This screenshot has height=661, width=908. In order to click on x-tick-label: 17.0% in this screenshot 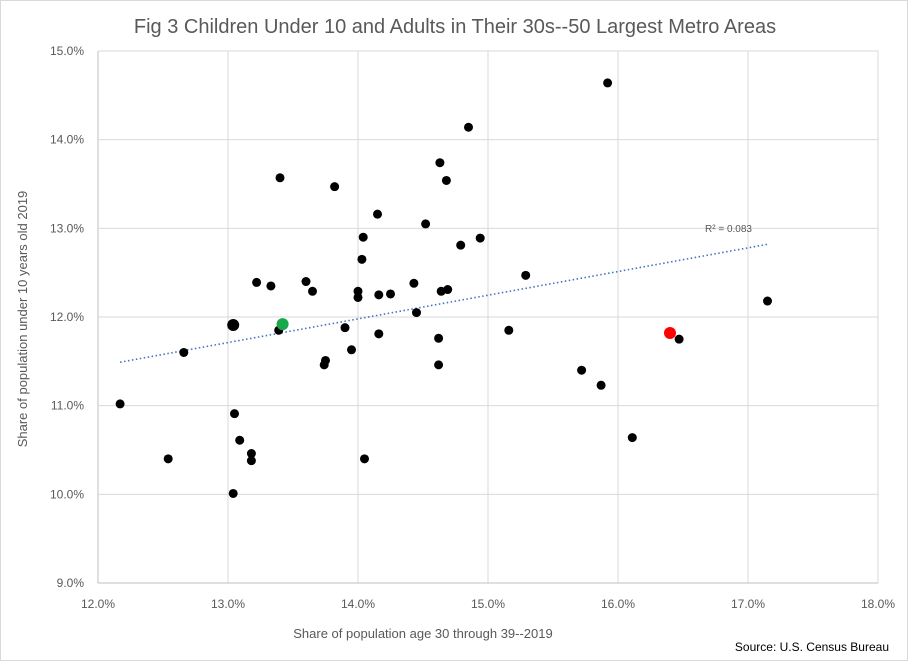, I will do `click(748, 604)`.